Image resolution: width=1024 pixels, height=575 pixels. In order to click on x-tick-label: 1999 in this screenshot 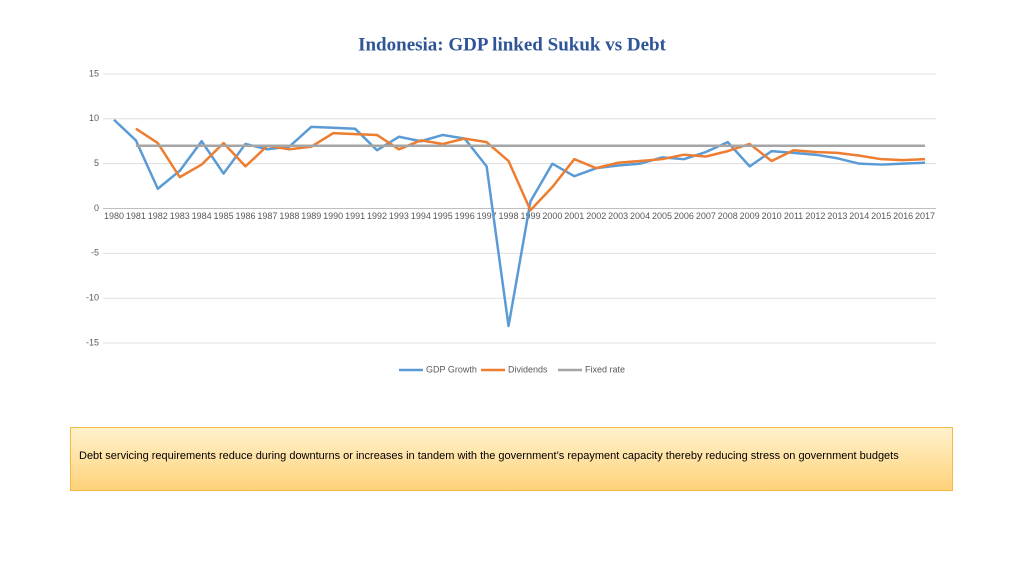, I will do `click(530, 216)`.